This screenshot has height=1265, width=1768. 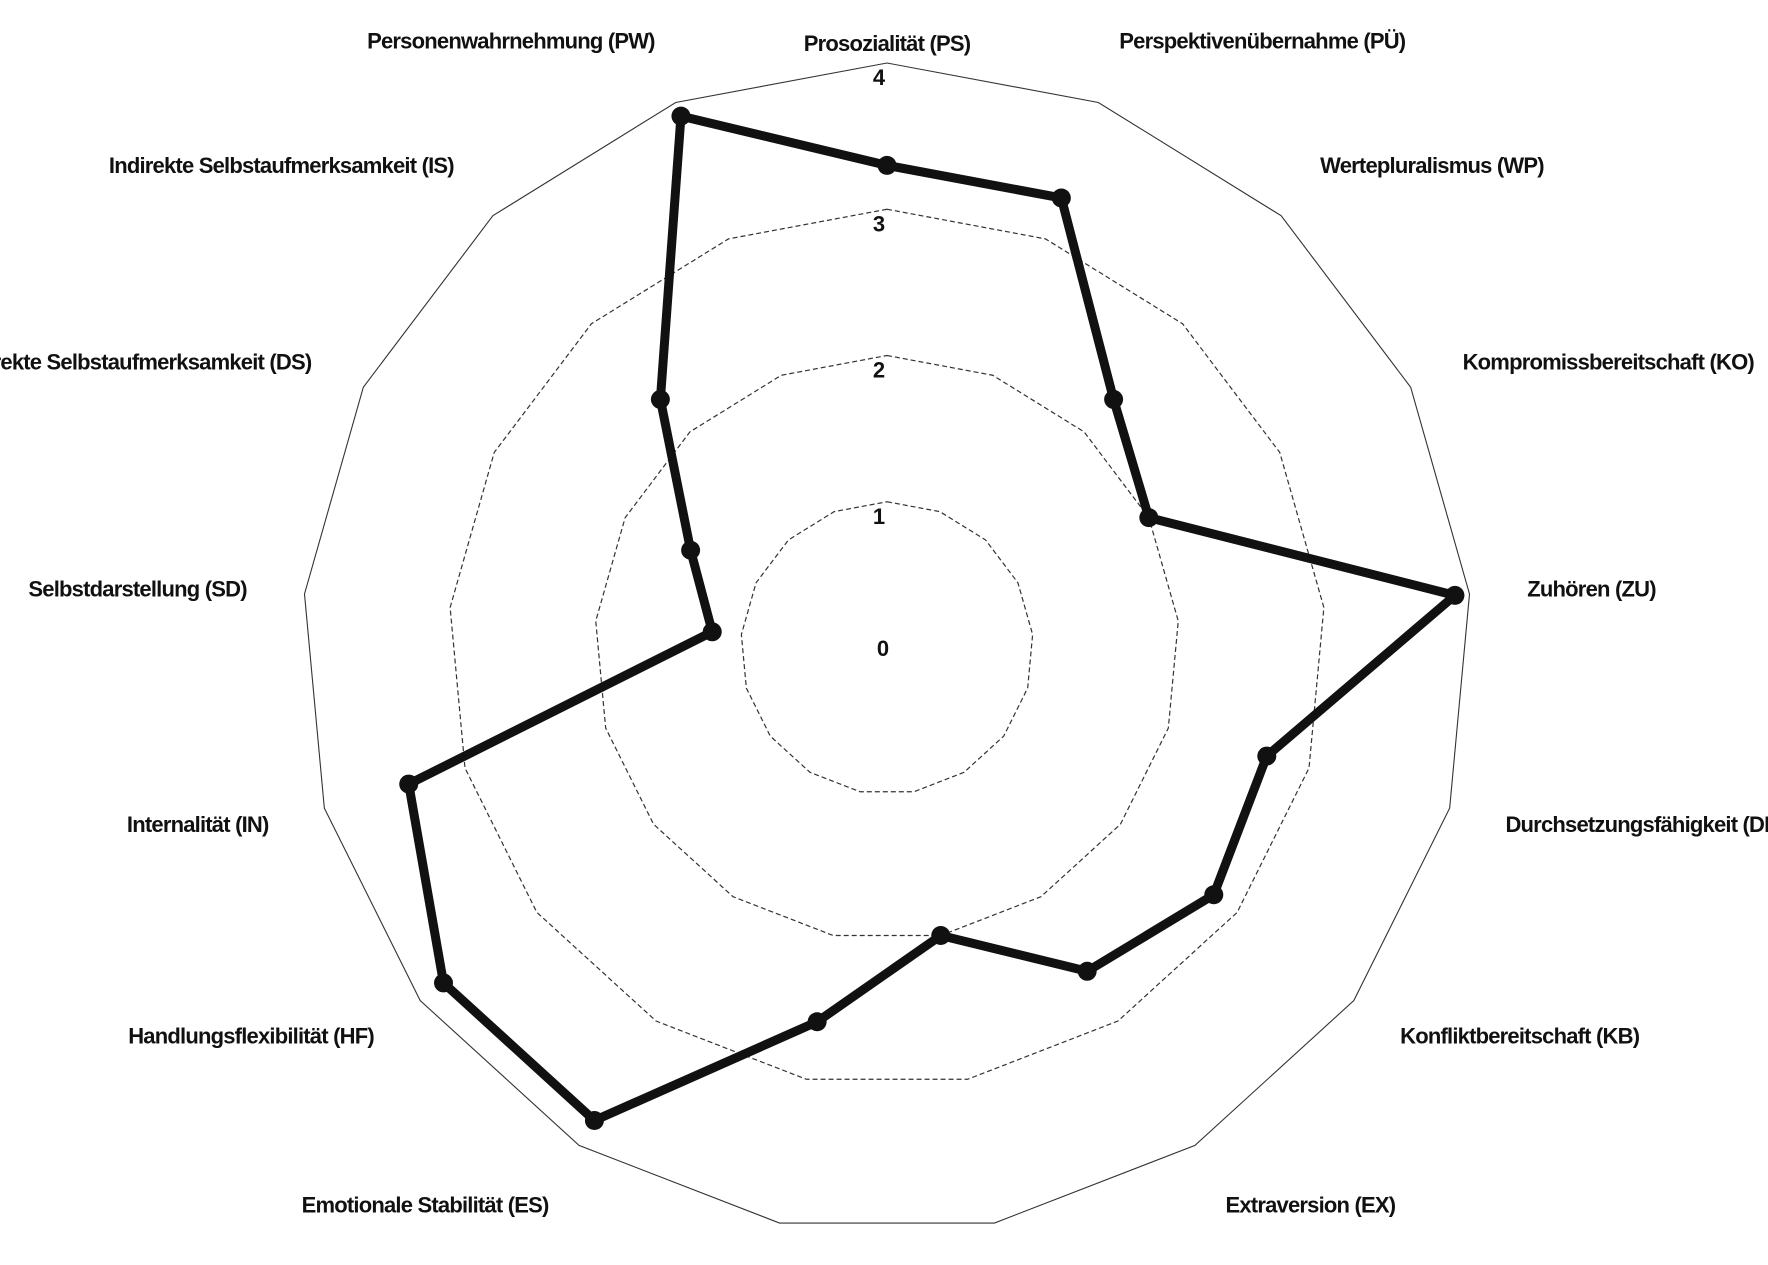 I want to click on tick-label-3: 3, so click(x=879, y=223).